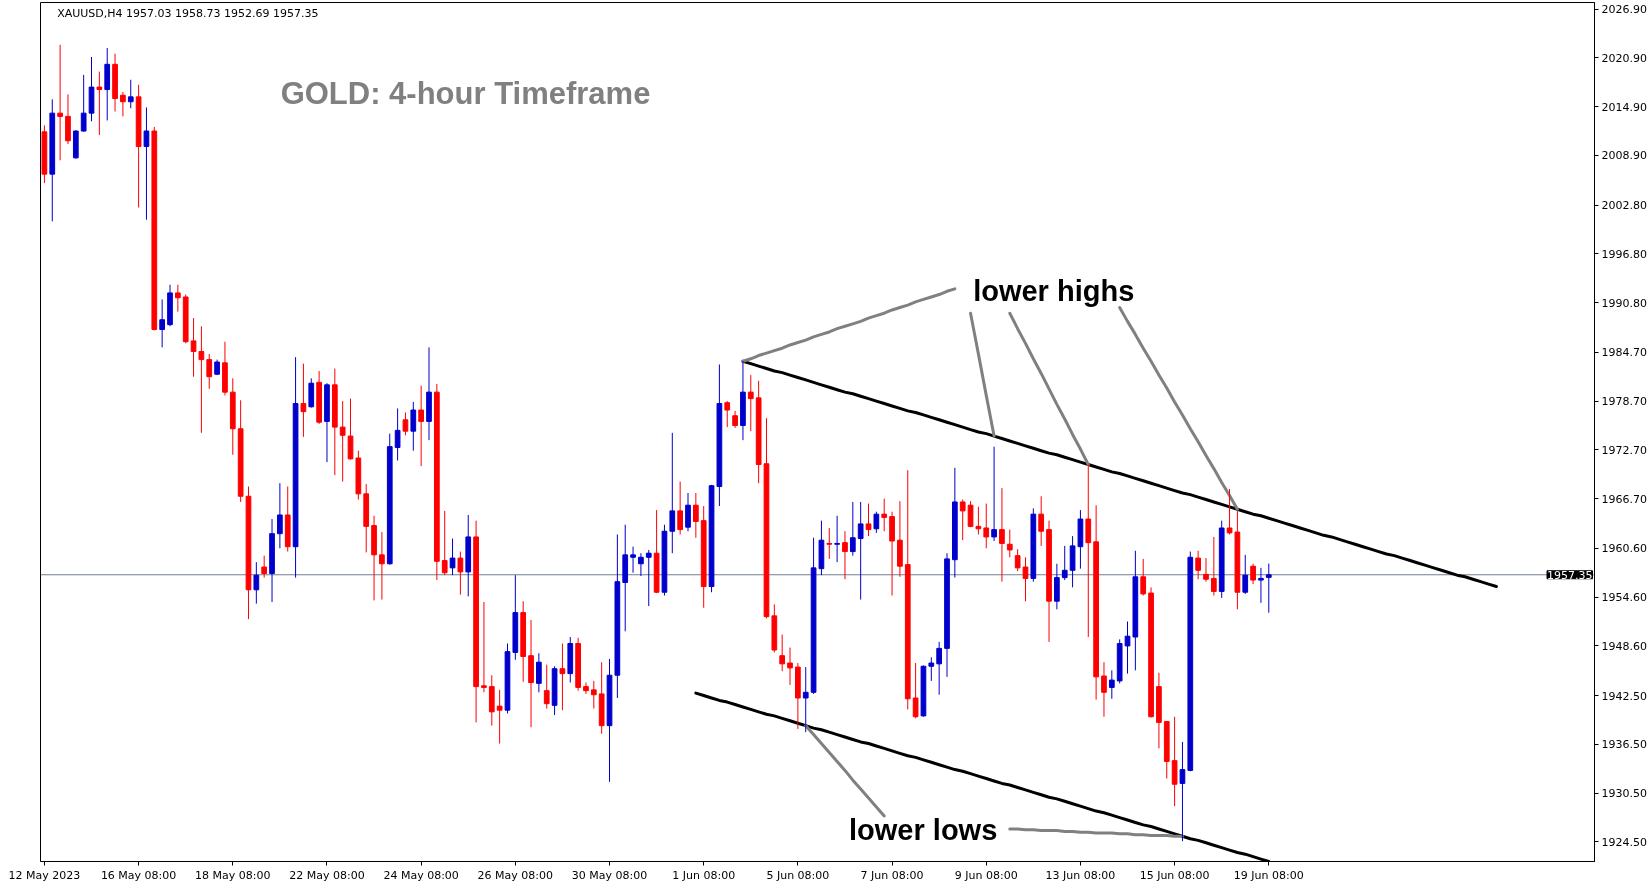 This screenshot has height=884, width=1649. I want to click on x-tick-label: 30 May 08:00, so click(609, 875).